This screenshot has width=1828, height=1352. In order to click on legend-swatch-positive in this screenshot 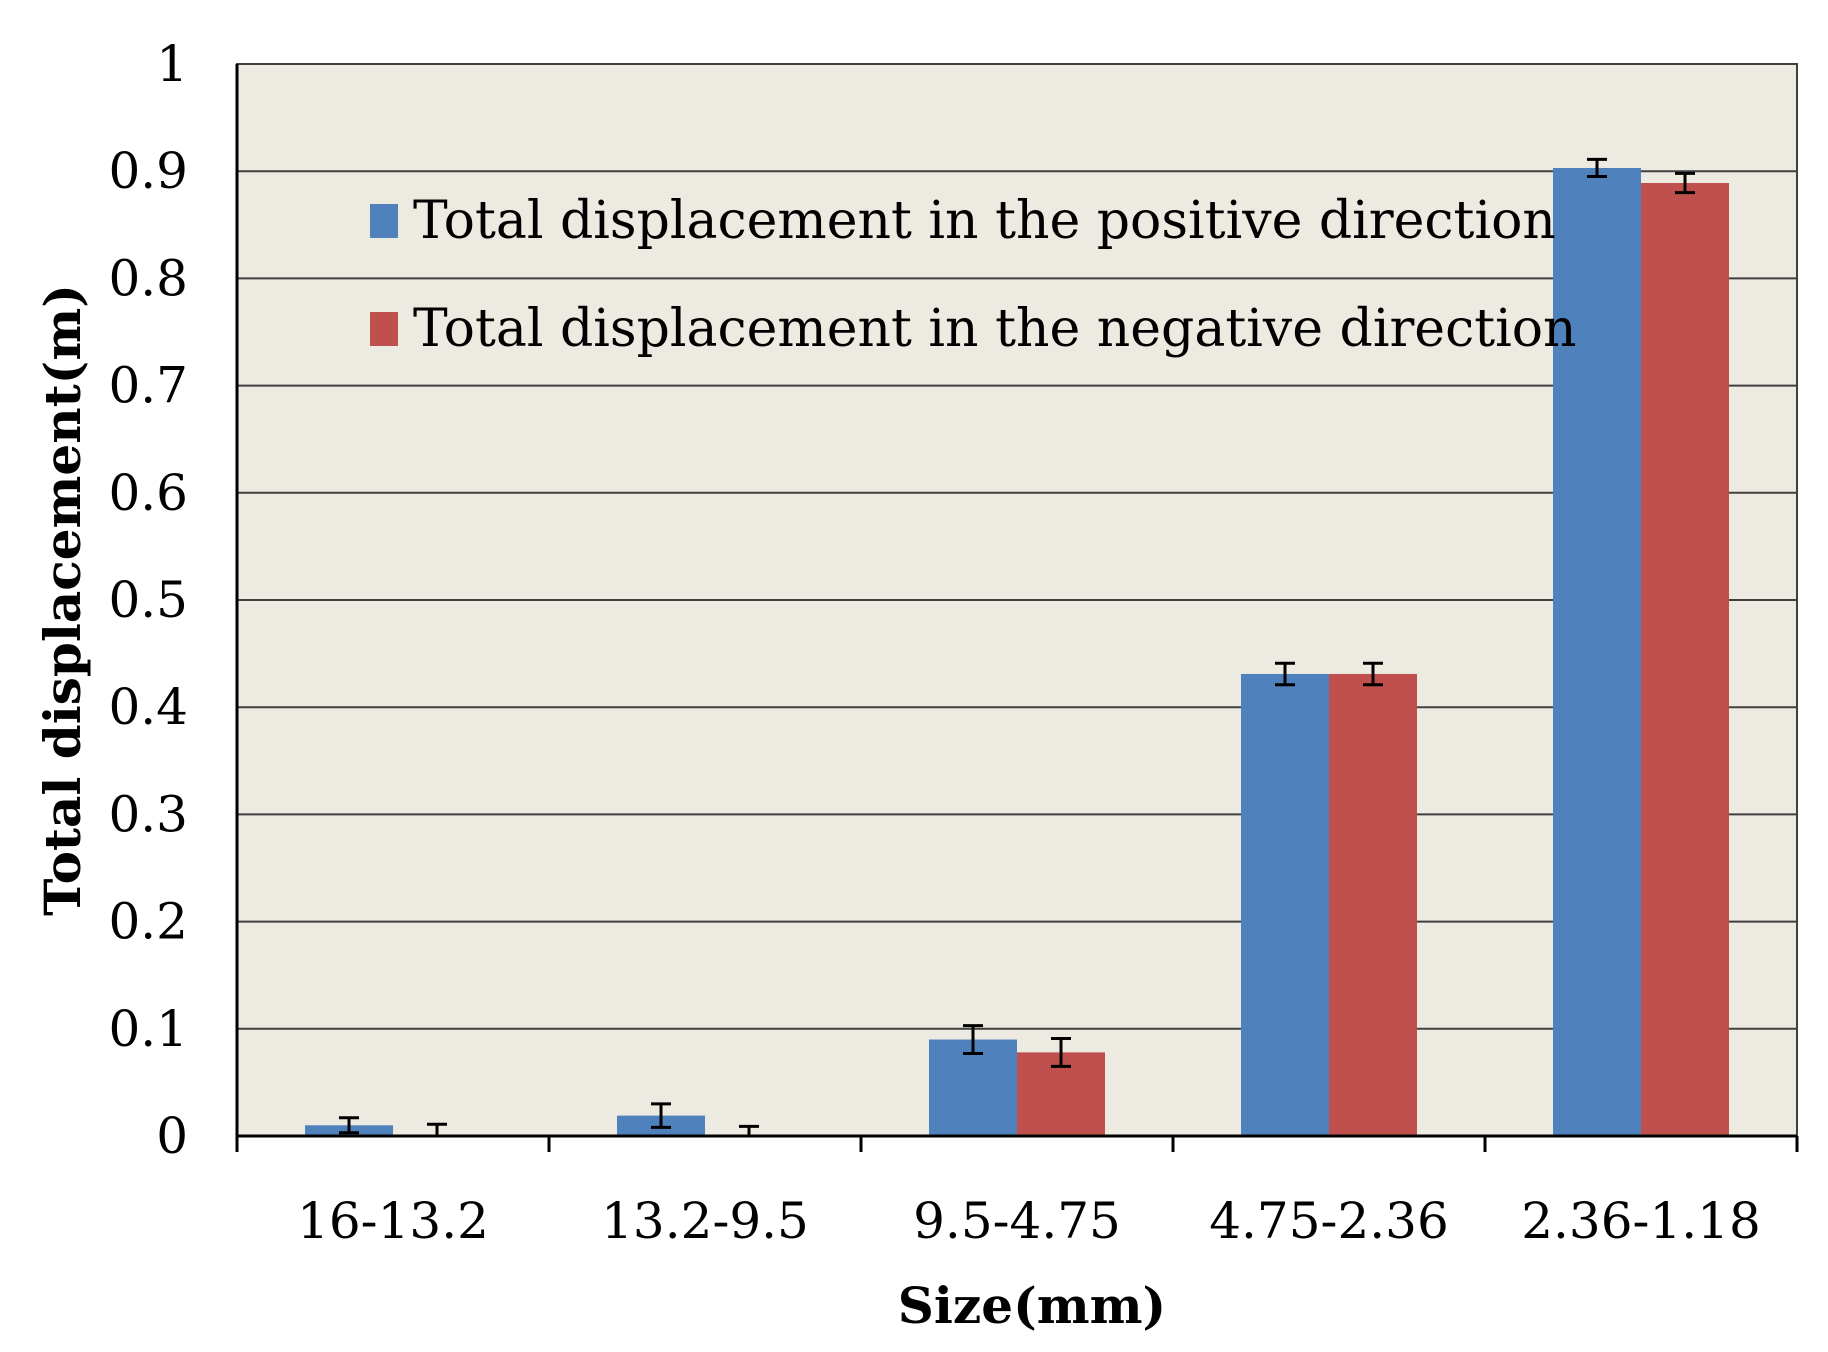, I will do `click(384, 221)`.